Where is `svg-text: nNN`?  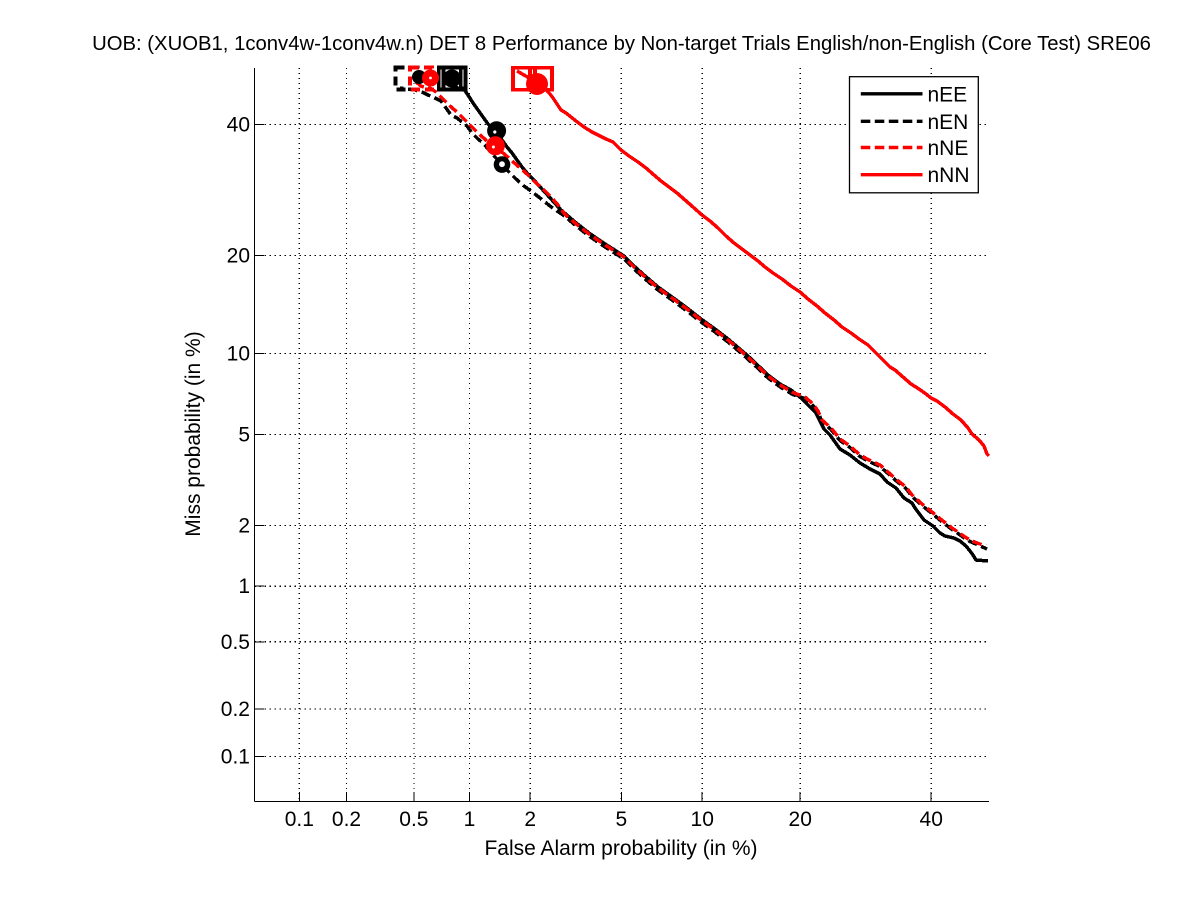 svg-text: nNN is located at coordinates (949, 175).